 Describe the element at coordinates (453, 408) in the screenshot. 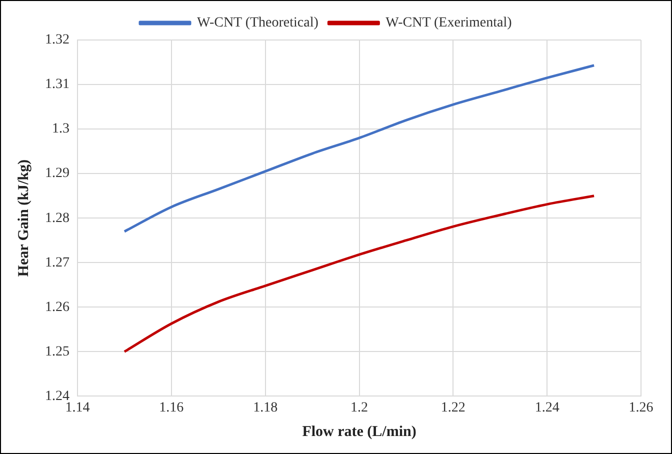

I see `x-tick-label: 1.22` at that location.